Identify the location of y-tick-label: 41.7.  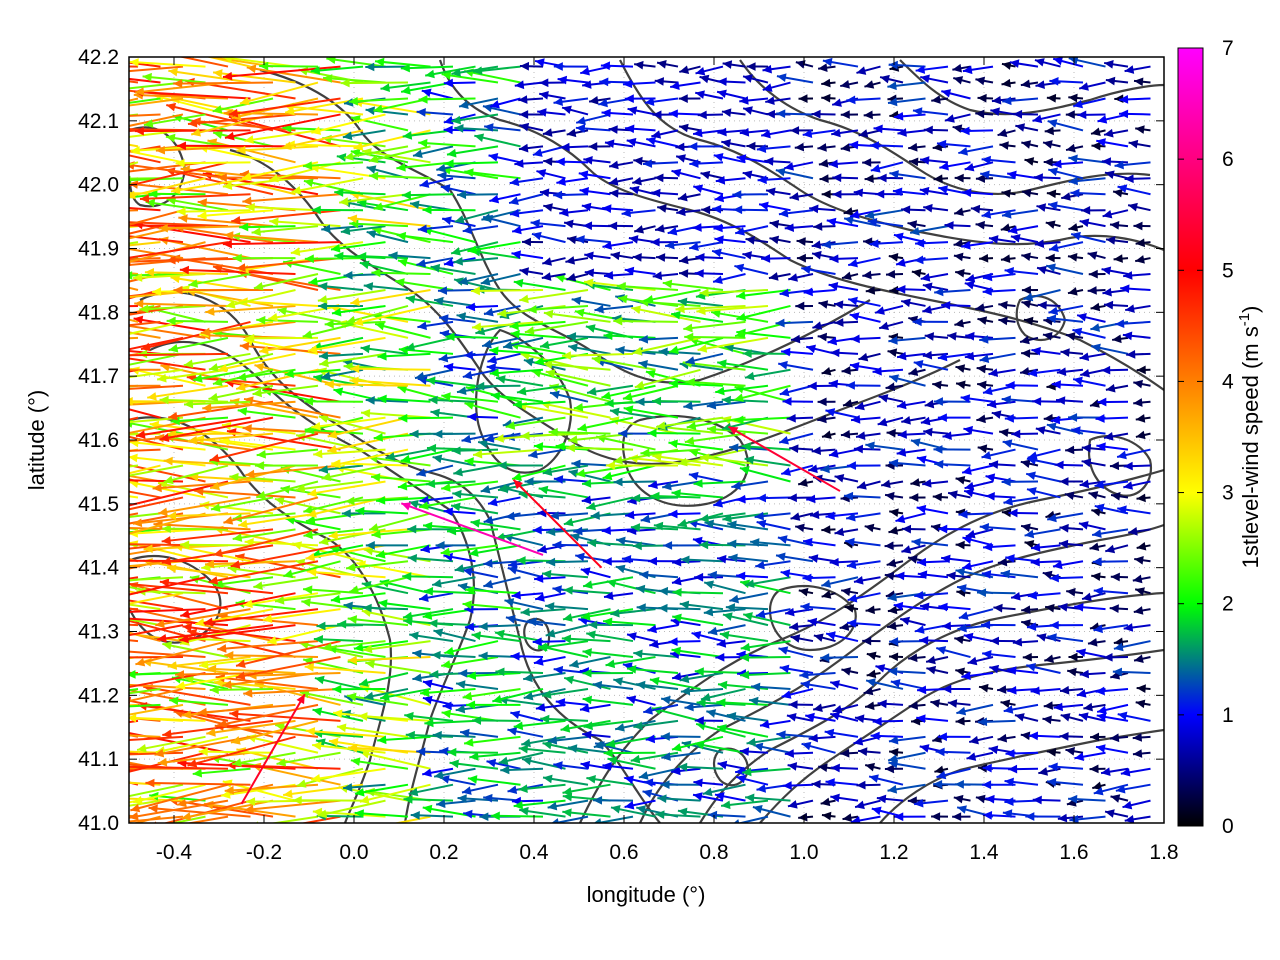
(98, 376).